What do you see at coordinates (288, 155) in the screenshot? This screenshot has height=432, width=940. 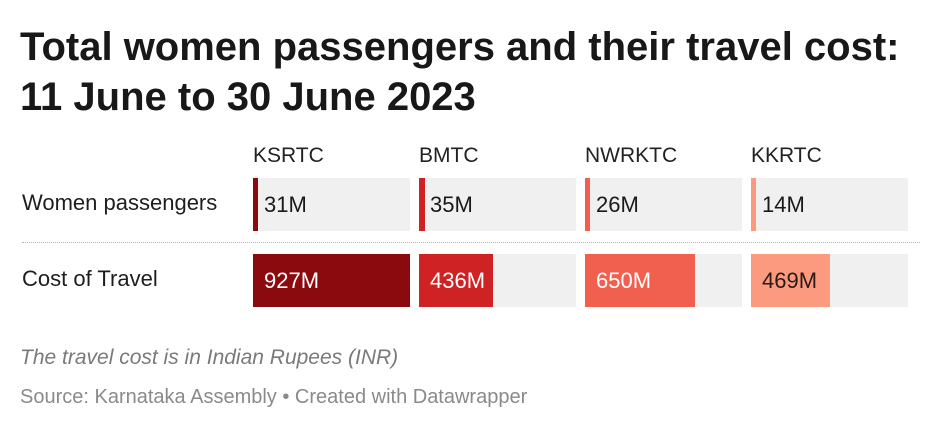 I see `column-header-ksrtc: KSRTC` at bounding box center [288, 155].